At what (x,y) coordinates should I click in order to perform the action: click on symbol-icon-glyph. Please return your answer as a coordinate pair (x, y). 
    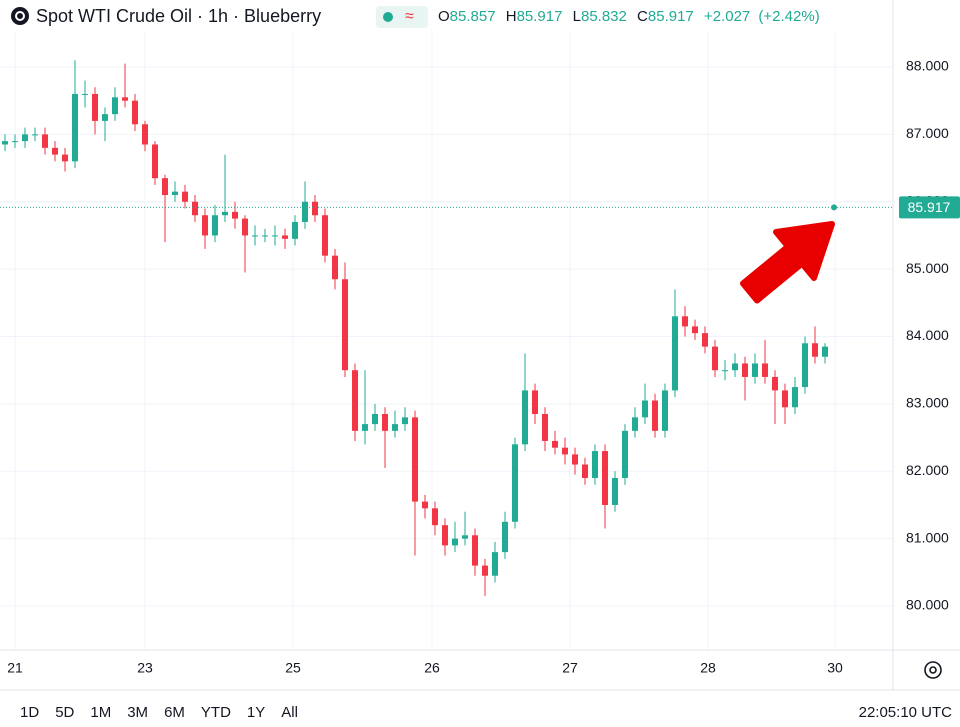
    Looking at the image, I should click on (20, 16).